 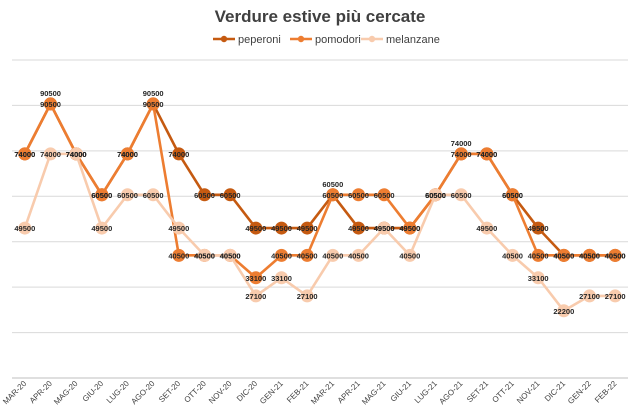 I want to click on data-label-pomodori: 33100, so click(x=255, y=278).